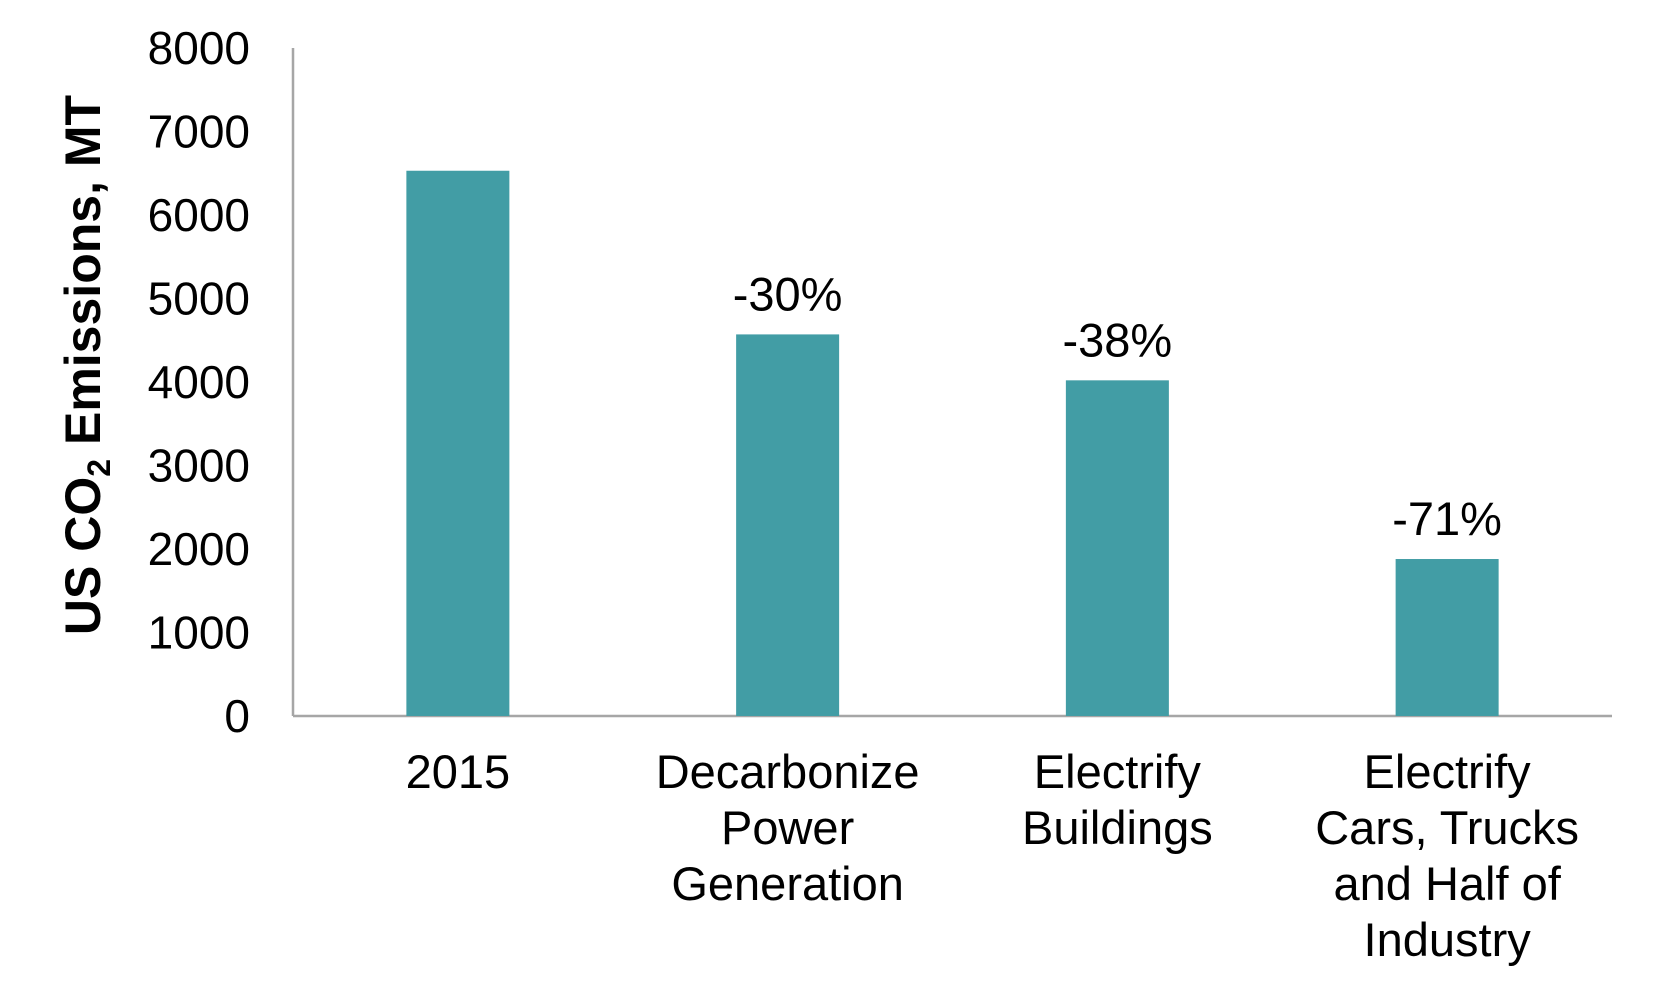 The height and width of the screenshot is (999, 1659). I want to click on x-category-label-line: 2015, so click(458, 771).